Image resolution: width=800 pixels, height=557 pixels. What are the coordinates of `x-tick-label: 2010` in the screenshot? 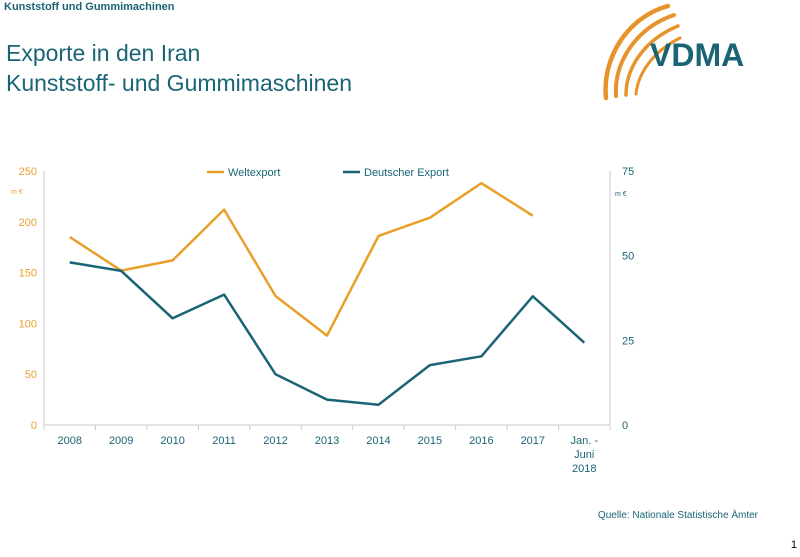 It's located at (172, 441).